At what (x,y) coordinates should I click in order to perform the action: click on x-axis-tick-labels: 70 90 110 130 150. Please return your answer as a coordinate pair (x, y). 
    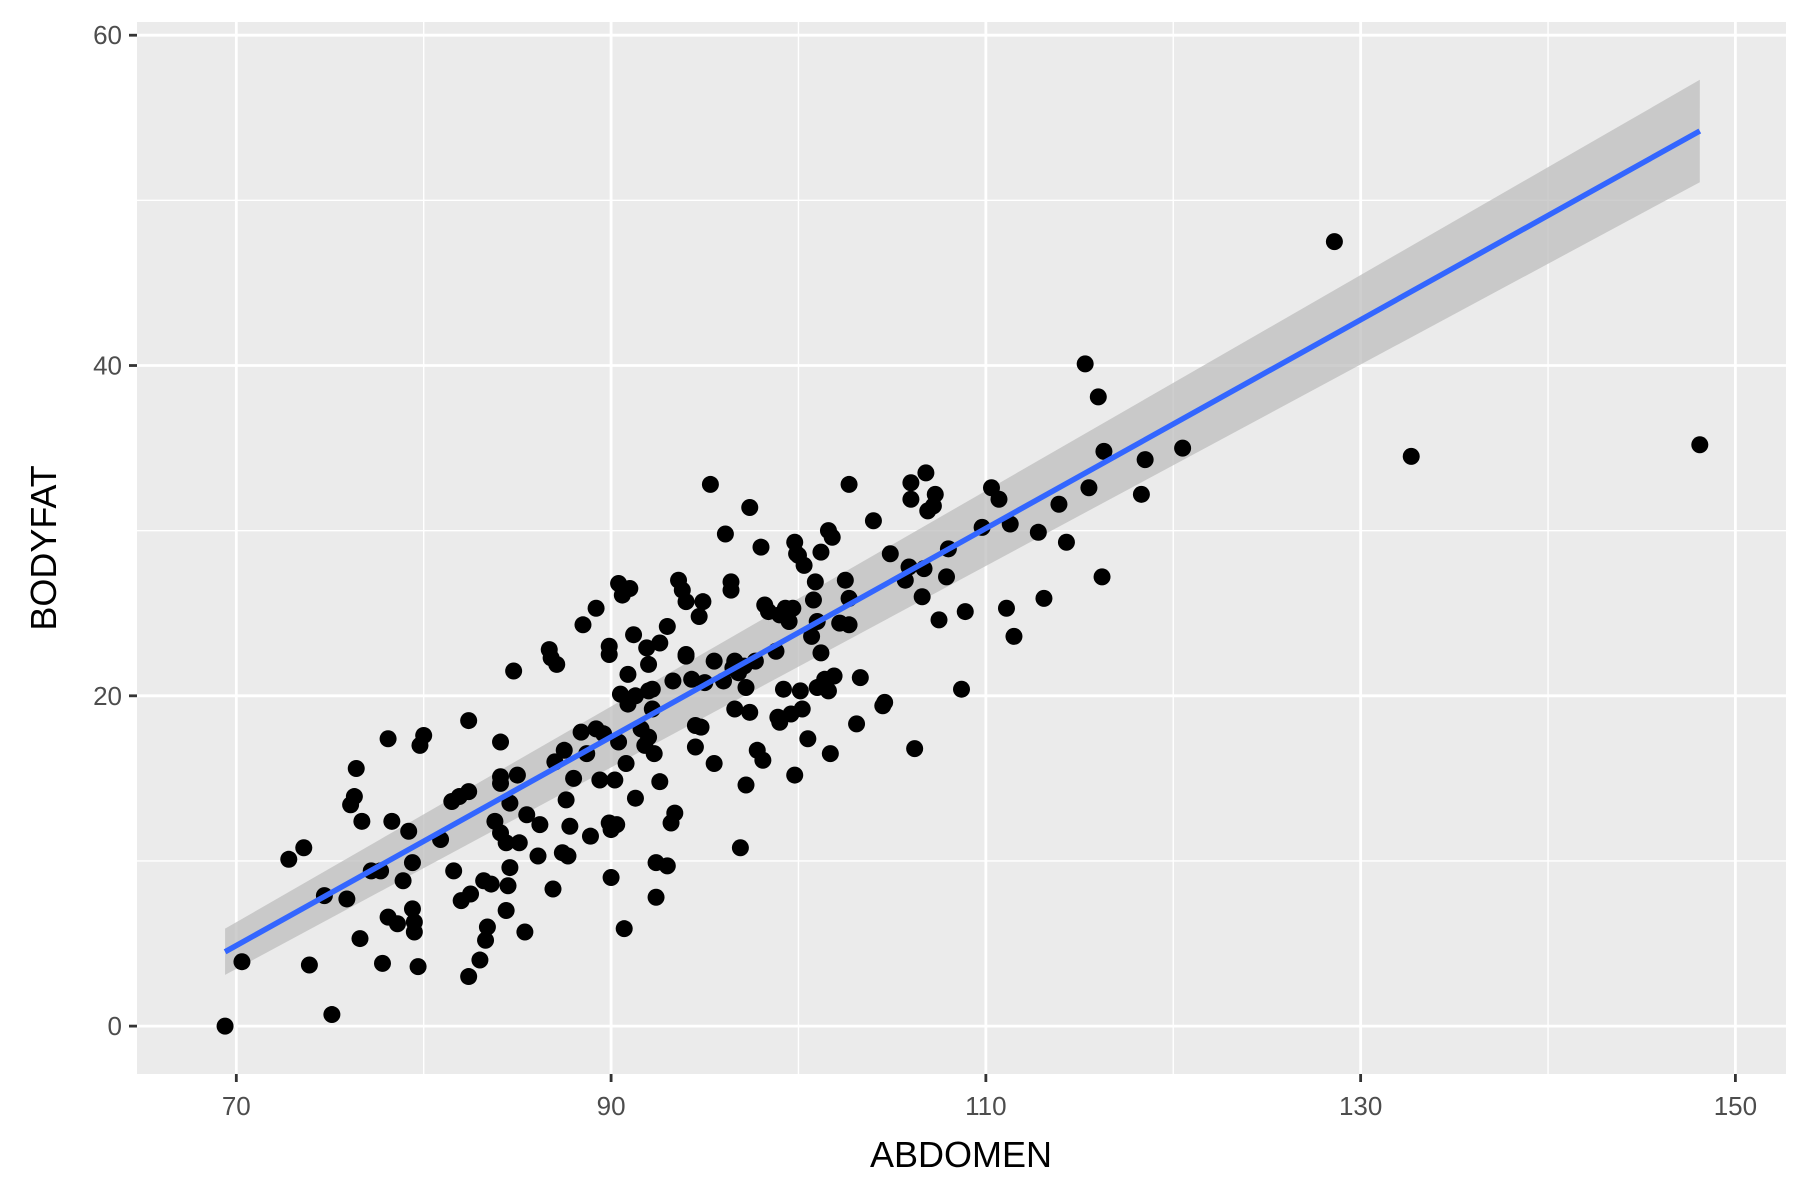
    Looking at the image, I should click on (989, 1106).